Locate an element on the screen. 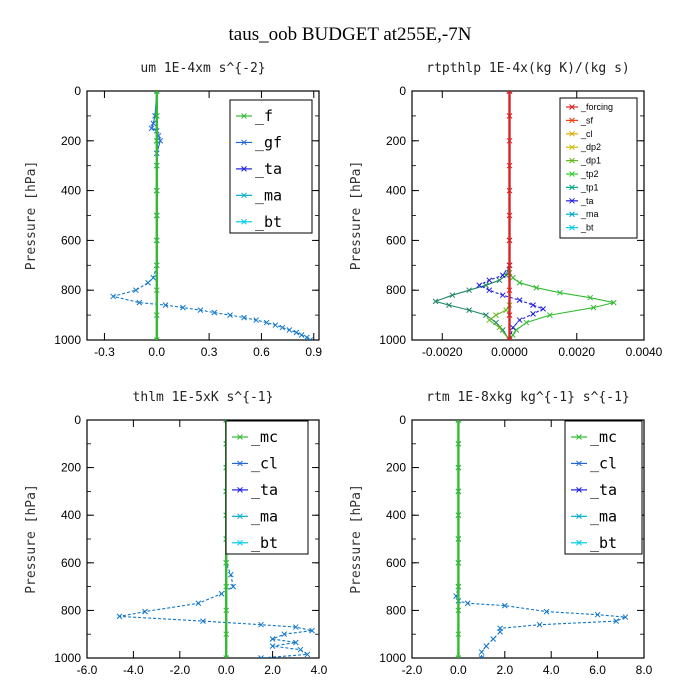 This screenshot has width=700, height=700. x-tick-label: -0.3 is located at coordinates (104, 352).